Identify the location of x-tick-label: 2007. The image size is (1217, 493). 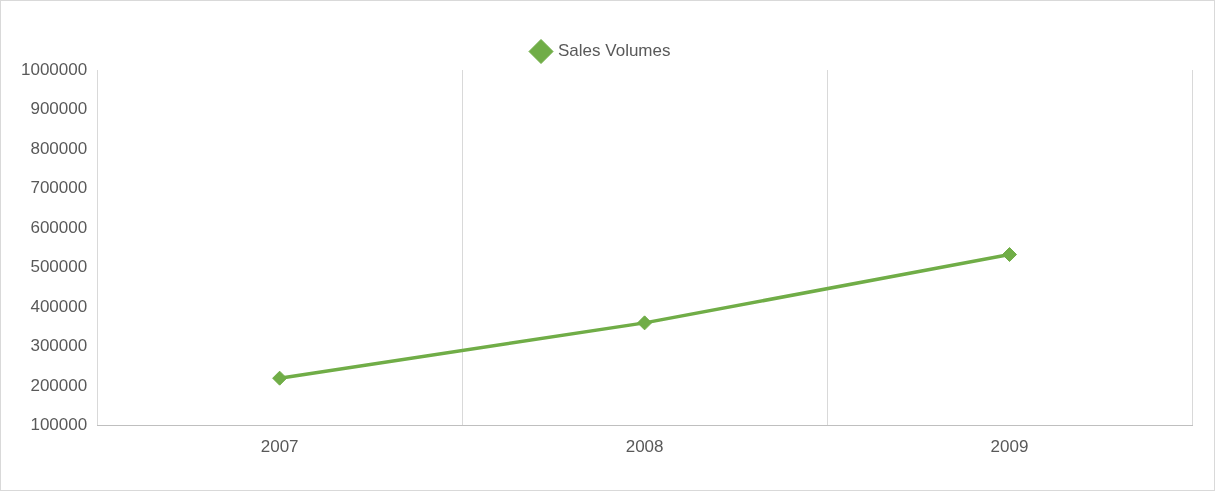
(279, 447).